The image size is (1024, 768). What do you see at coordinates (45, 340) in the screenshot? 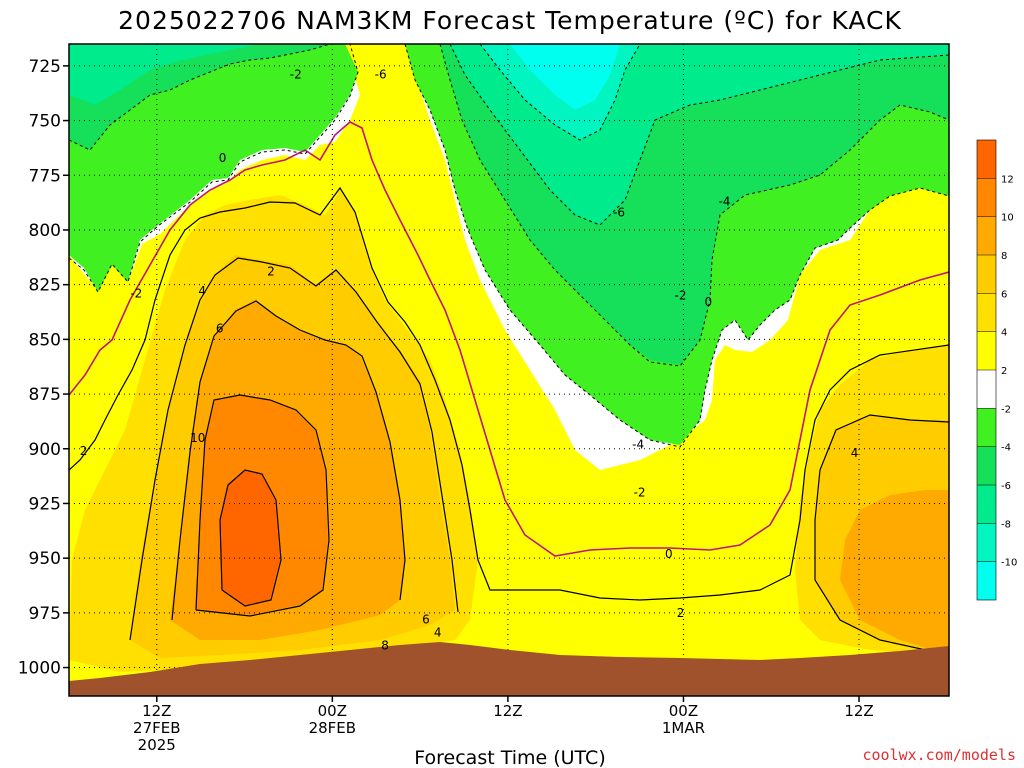
I see `y-tick-label: 850` at bounding box center [45, 340].